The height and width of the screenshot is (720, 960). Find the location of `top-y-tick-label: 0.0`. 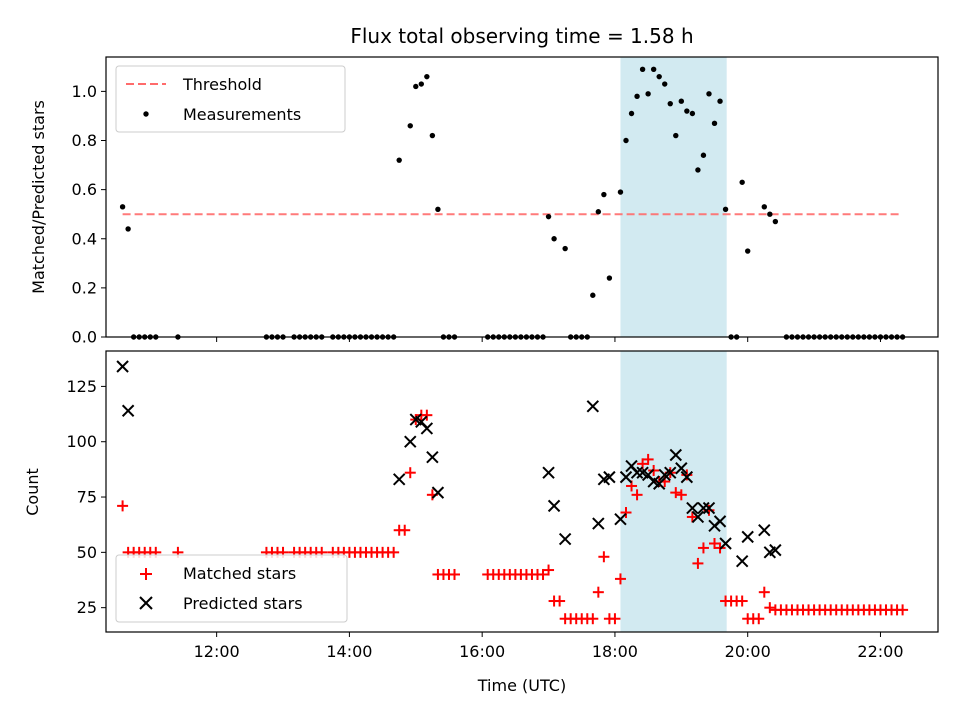

top-y-tick-label: 0.0 is located at coordinates (84, 337).